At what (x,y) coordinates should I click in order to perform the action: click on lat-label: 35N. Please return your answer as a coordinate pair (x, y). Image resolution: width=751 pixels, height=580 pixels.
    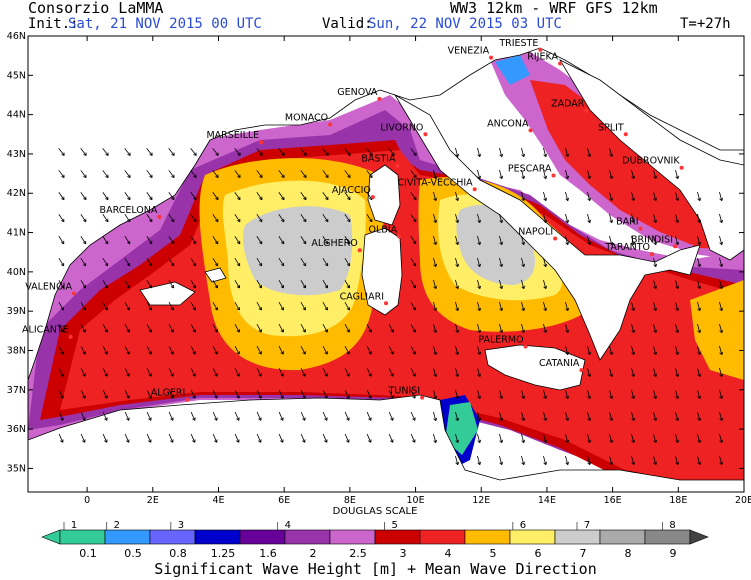
    Looking at the image, I should click on (16, 468).